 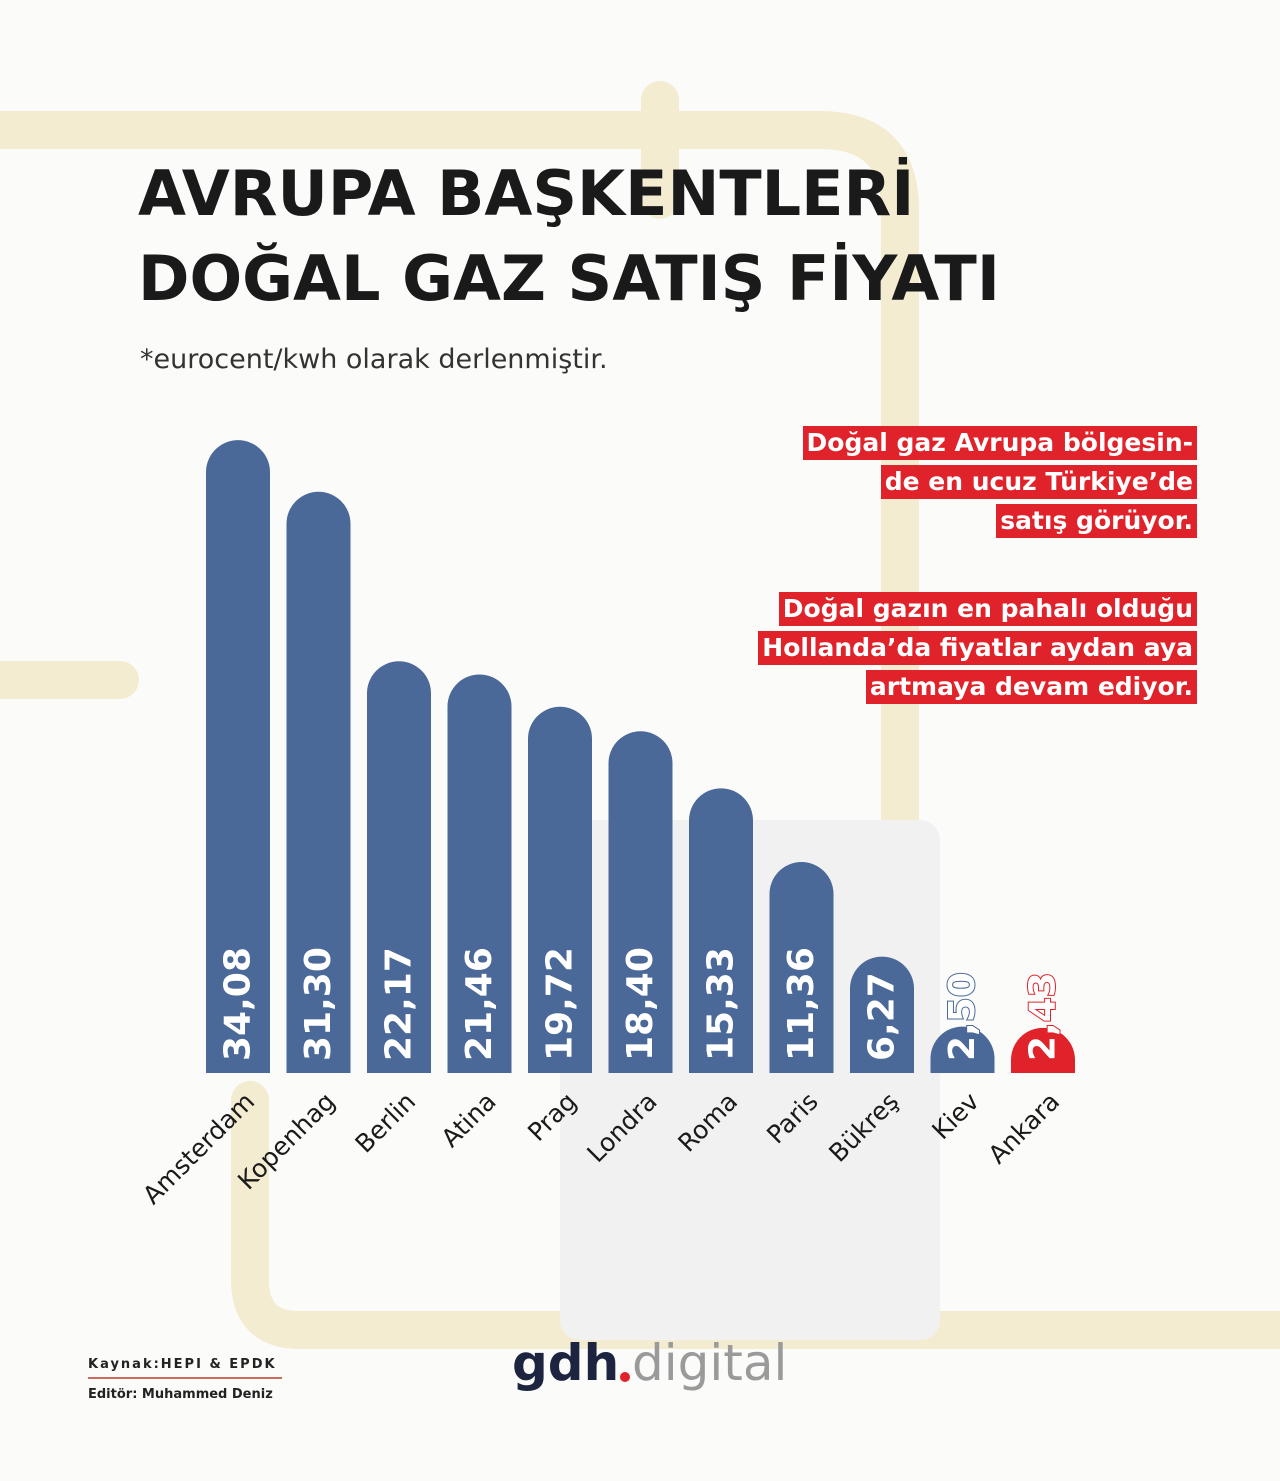 What do you see at coordinates (1096, 521) in the screenshot?
I see `annotation-line: satış görüyor.` at bounding box center [1096, 521].